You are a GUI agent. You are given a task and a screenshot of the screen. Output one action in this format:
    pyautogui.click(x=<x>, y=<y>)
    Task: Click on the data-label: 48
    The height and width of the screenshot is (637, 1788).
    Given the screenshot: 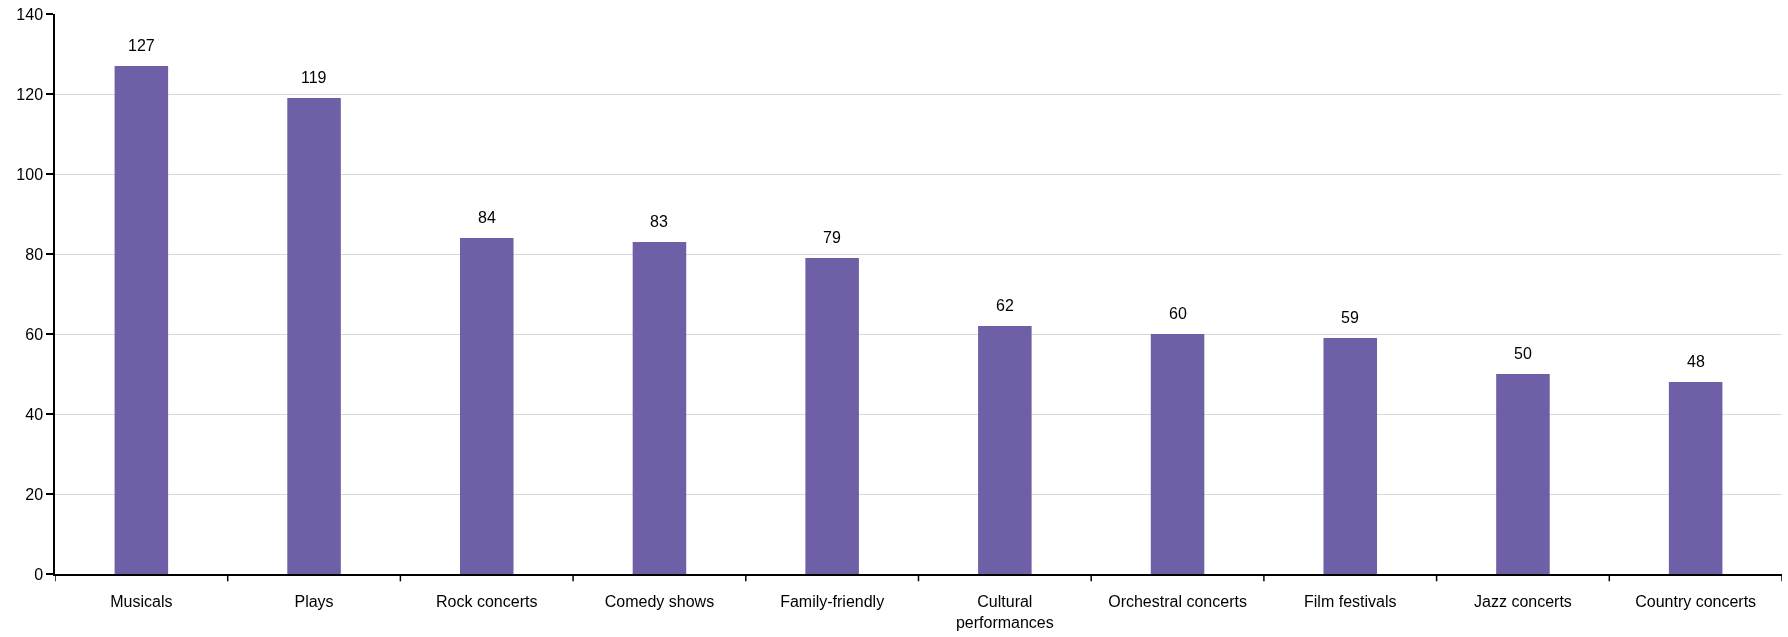 What is the action you would take?
    pyautogui.click(x=1696, y=361)
    